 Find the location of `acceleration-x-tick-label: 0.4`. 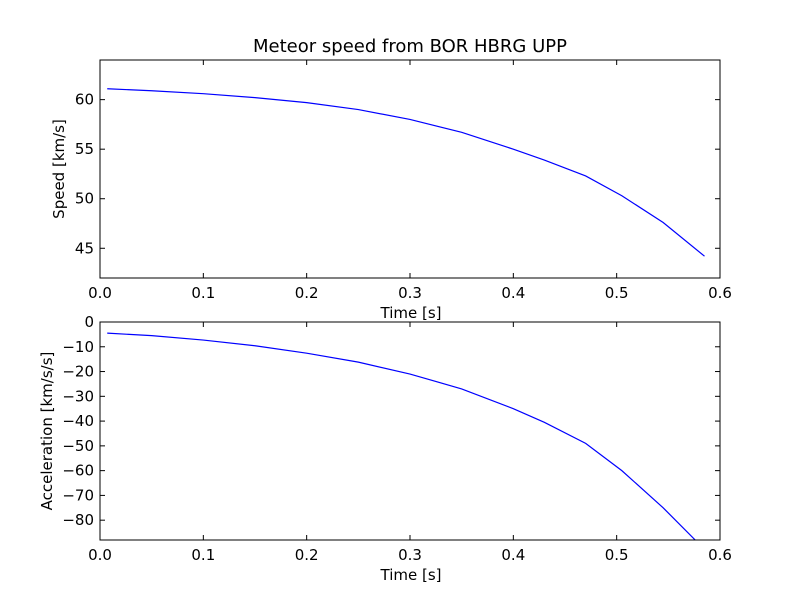

acceleration-x-tick-label: 0.4 is located at coordinates (513, 555).